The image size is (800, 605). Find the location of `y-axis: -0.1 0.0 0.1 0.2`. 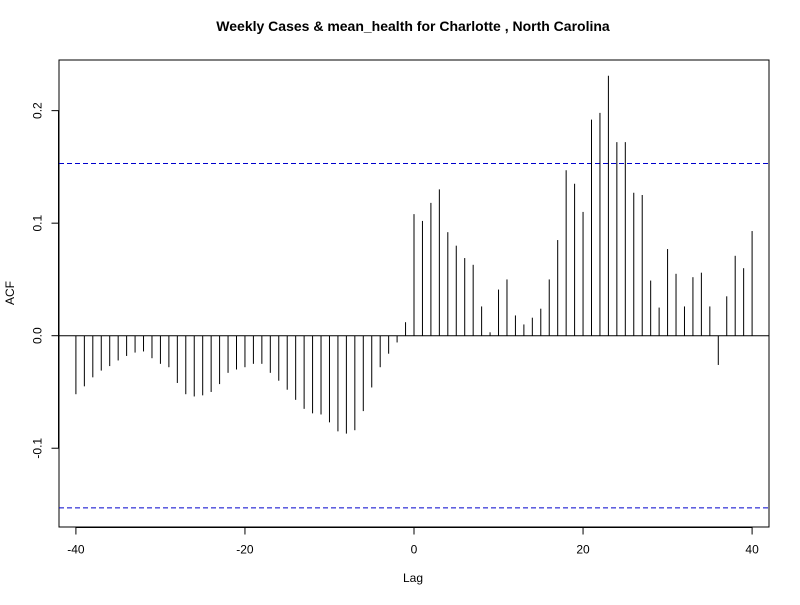

y-axis: -0.1 0.0 0.1 0.2 is located at coordinates (45, 280).